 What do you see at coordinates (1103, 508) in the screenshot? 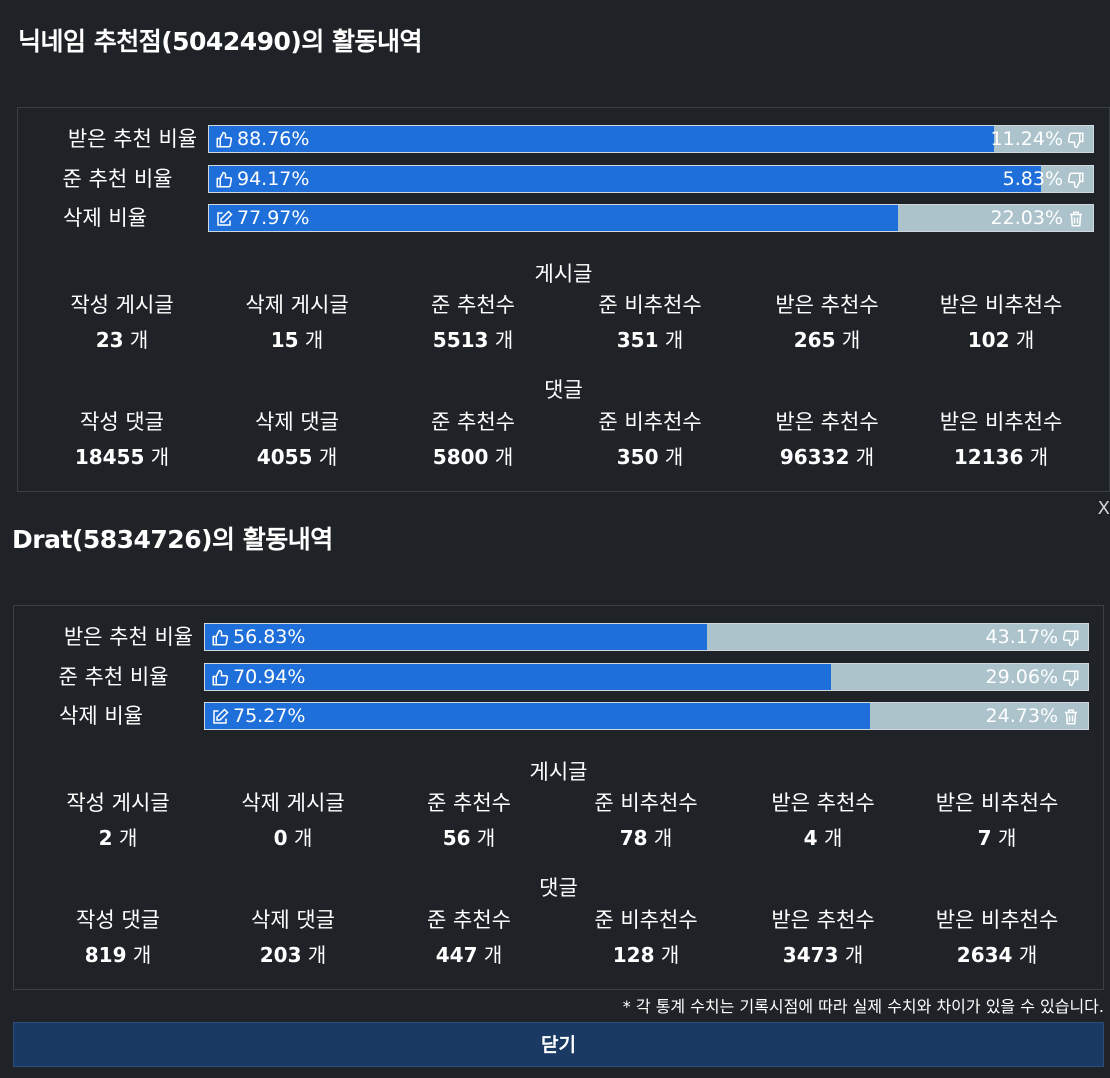
I see `side-close-icon: X` at bounding box center [1103, 508].